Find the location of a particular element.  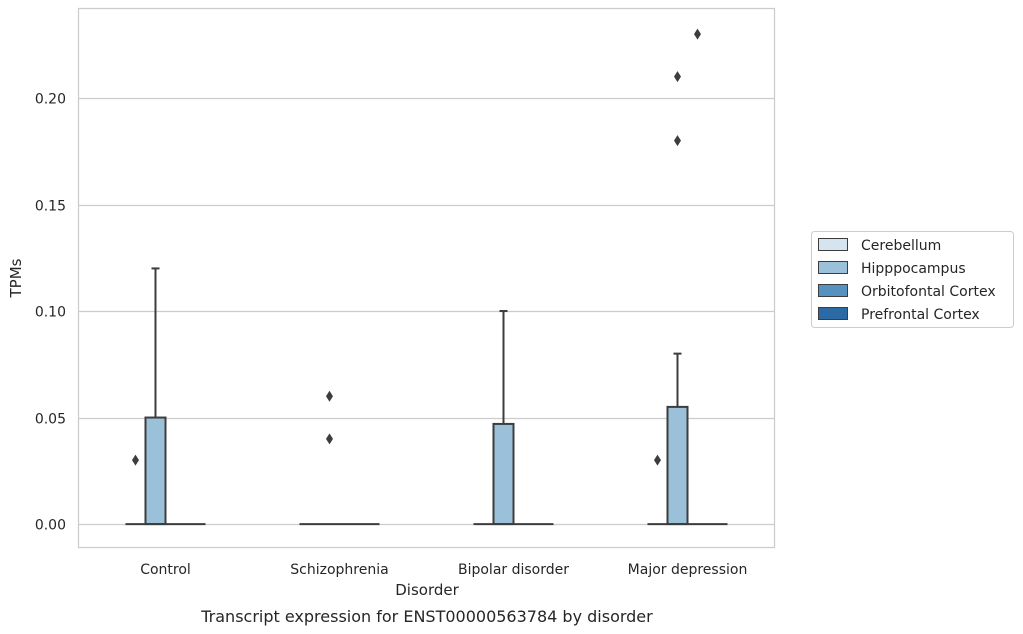

x-tick-label: Control is located at coordinates (165, 570).